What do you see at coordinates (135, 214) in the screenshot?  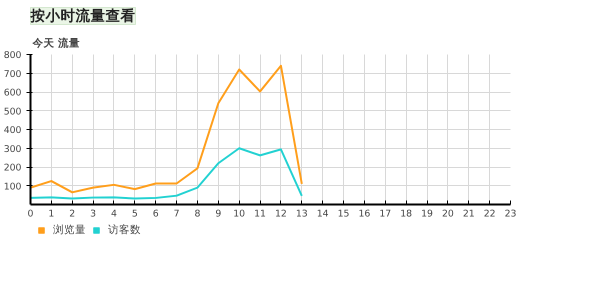 I see `x-tick-label: 5` at bounding box center [135, 214].